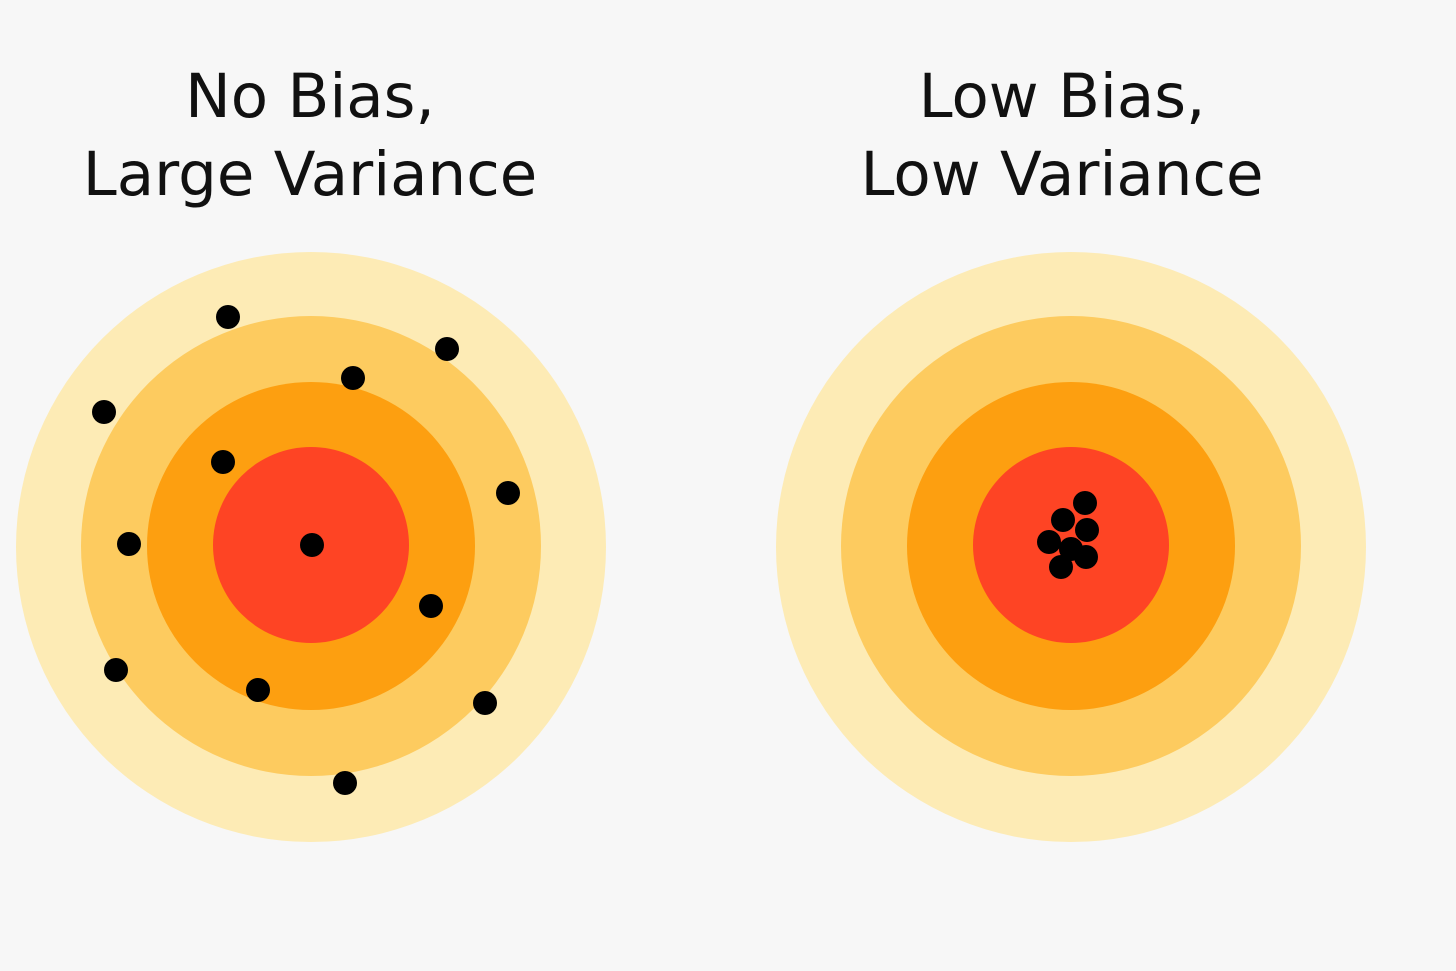  I want to click on left-hits, so click(306, 550).